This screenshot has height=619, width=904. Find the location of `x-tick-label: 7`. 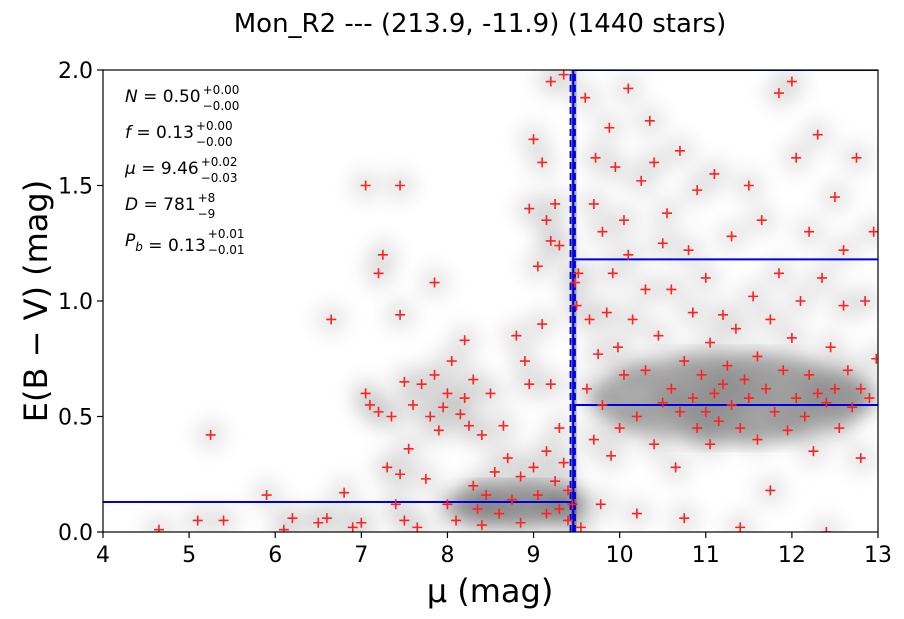

x-tick-label: 7 is located at coordinates (361, 555).